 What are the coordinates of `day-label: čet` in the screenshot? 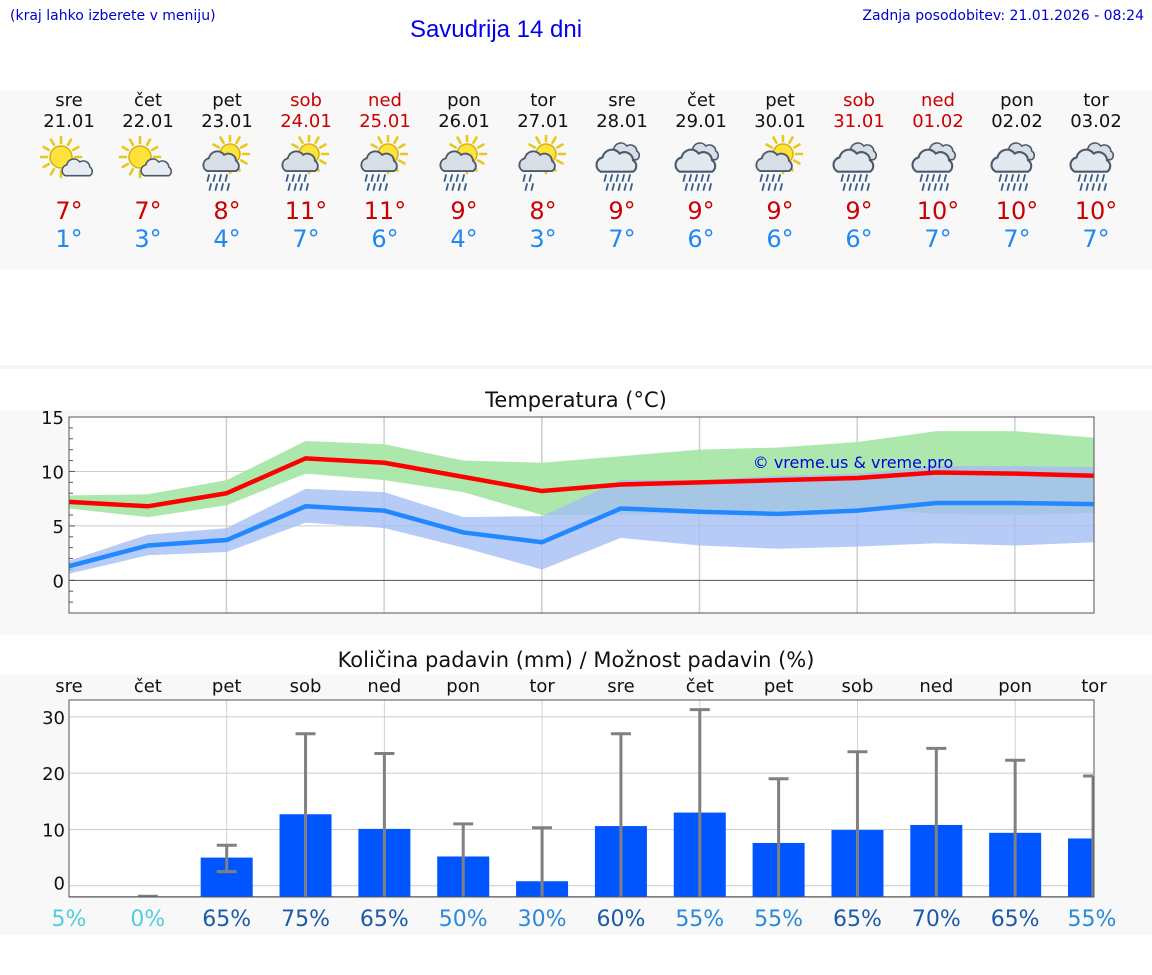 It's located at (148, 686).